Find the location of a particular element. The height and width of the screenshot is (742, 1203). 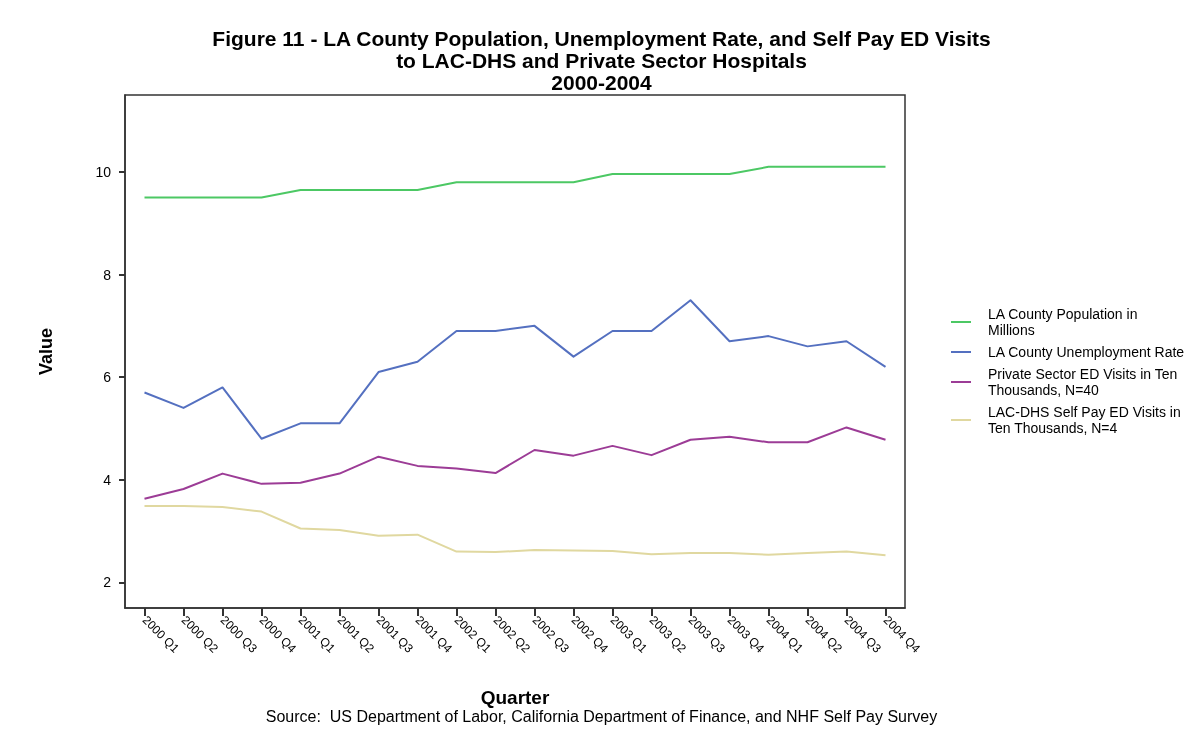

x-axis-title: Quarter is located at coordinates (515, 697).